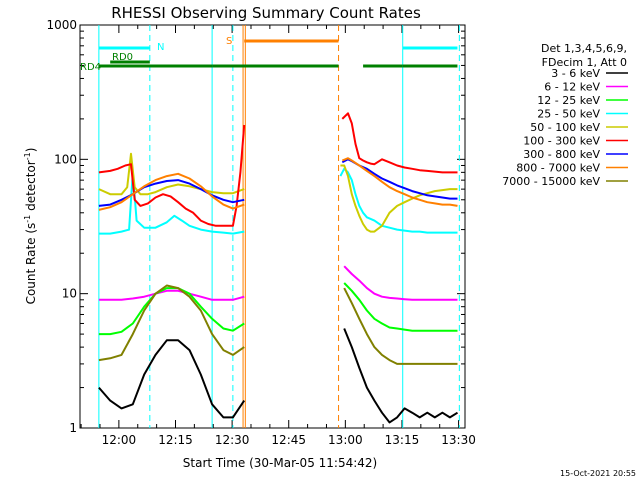 This screenshot has width=640, height=484. Describe the element at coordinates (584, 62) in the screenshot. I see `legend-header-decimation: FDecim 1, Att 0` at that location.